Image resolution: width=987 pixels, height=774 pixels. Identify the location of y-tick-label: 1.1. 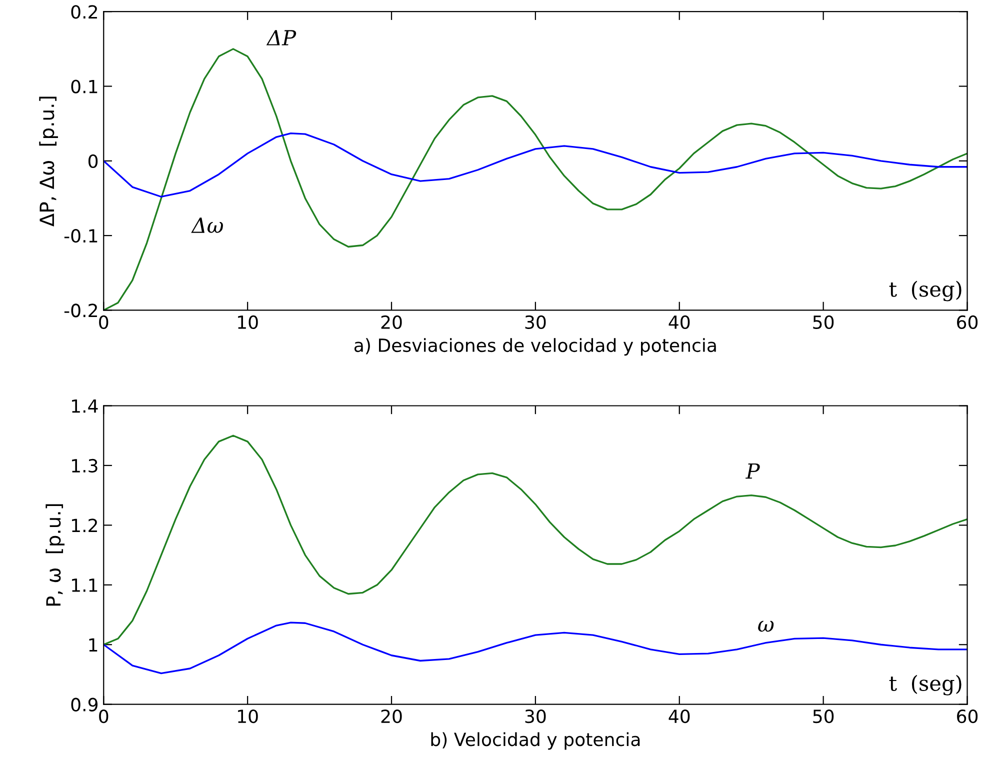
(85, 585).